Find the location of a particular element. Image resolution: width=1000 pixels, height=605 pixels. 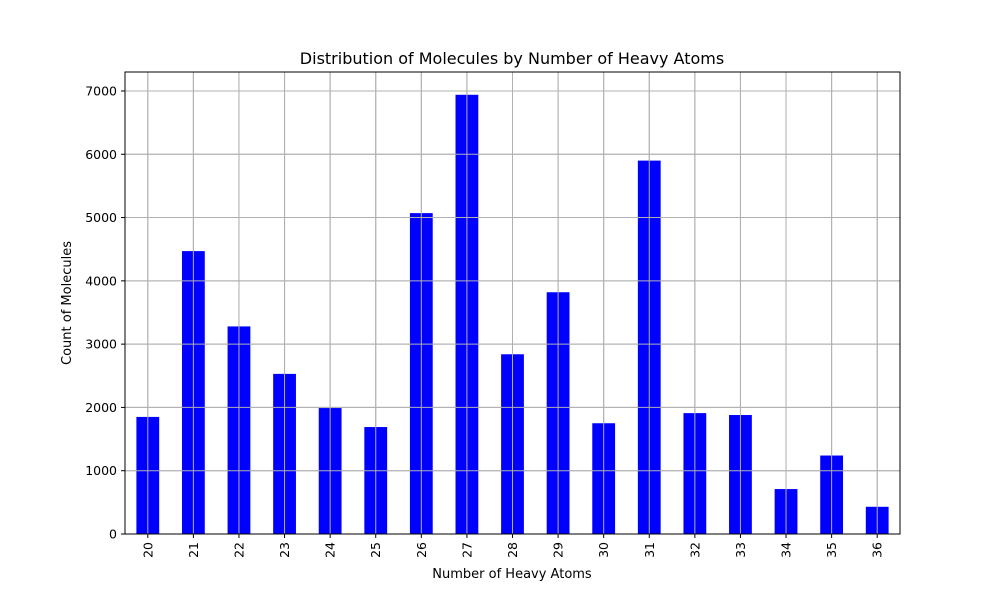

x-tick-label: 32 is located at coordinates (694, 550).